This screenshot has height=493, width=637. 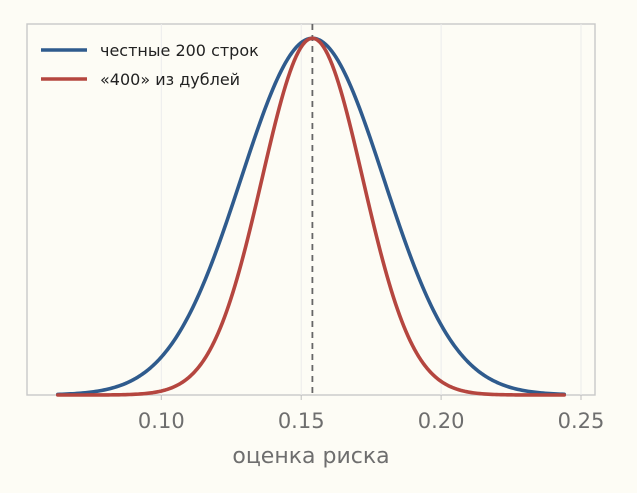 I want to click on x-axis-label: оценка риска, so click(x=310, y=456).